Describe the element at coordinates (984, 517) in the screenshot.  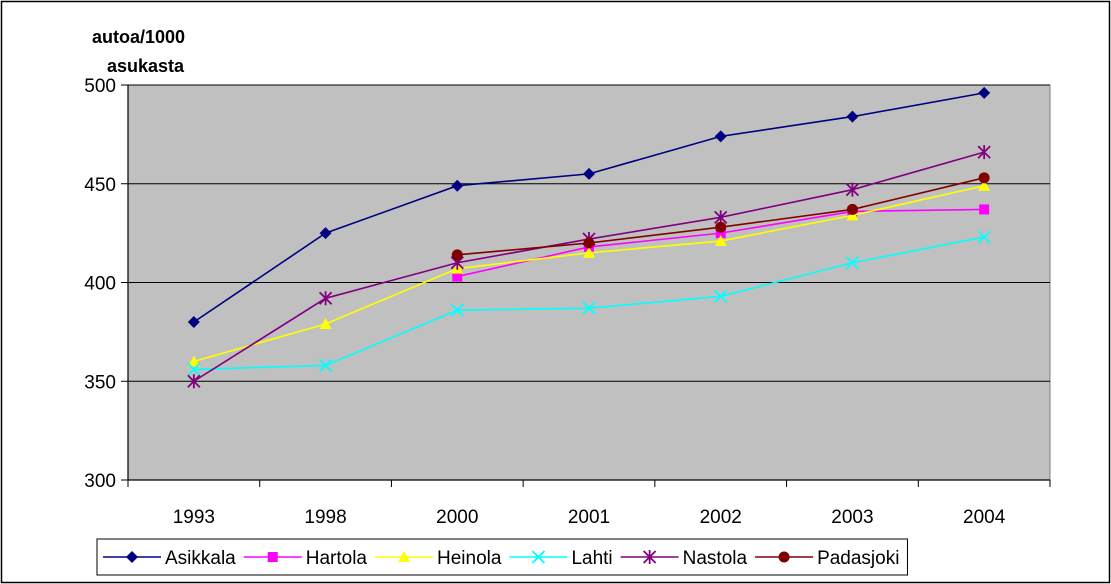
I see `x-tick-label: 2004` at that location.